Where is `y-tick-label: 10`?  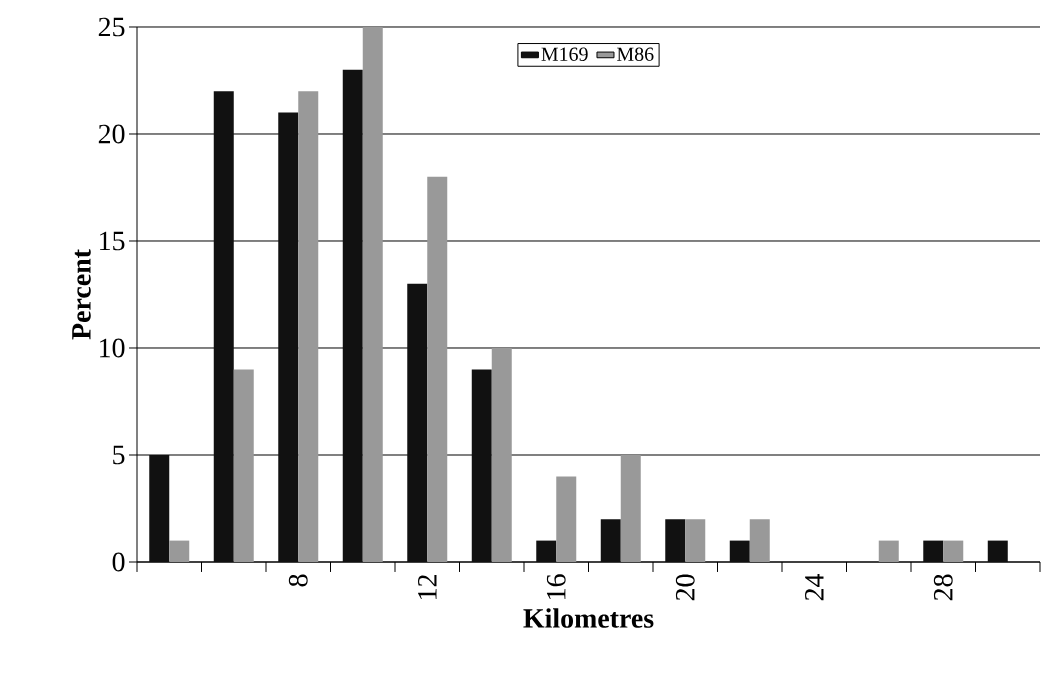 y-tick-label: 10 is located at coordinates (112, 348).